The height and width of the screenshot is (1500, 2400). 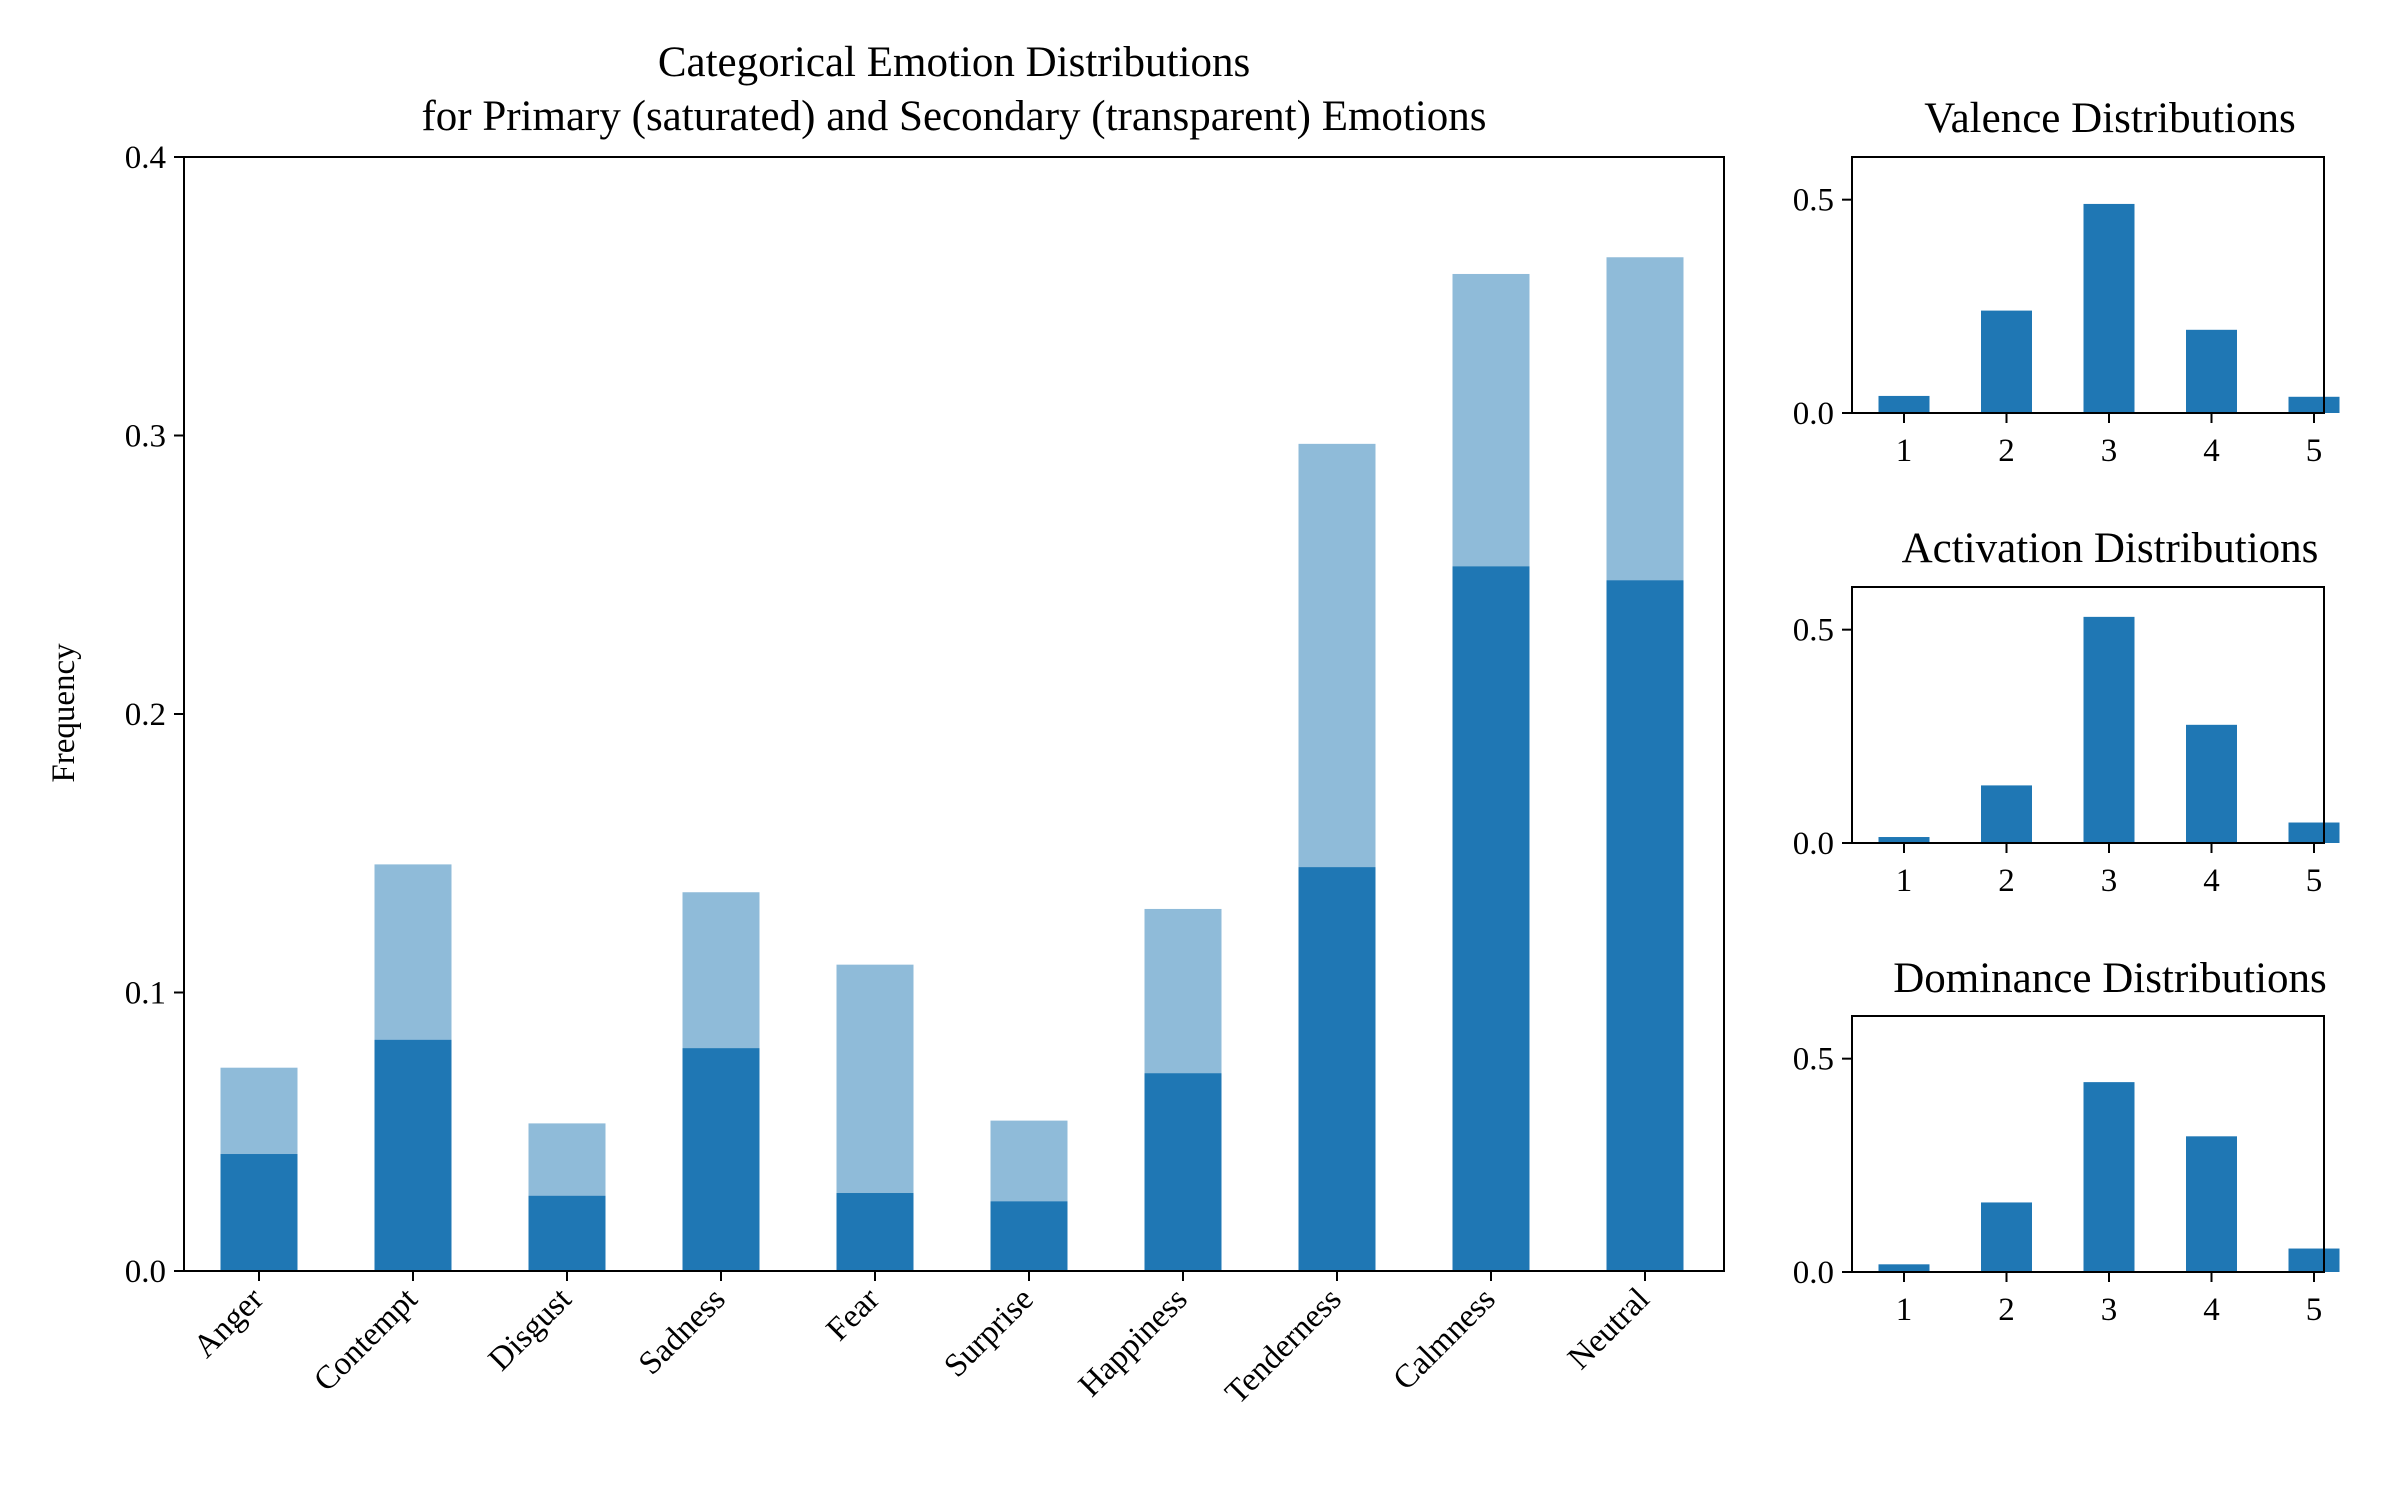 I want to click on dominance-x-tick-label-1: 1, so click(x=1904, y=1310).